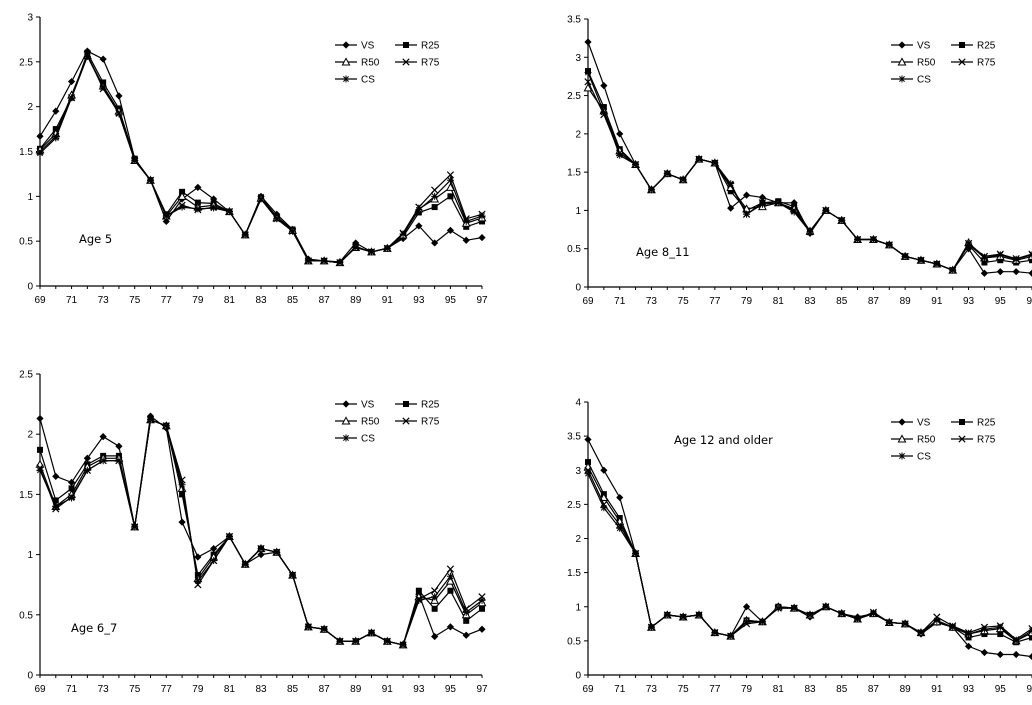 Image resolution: width=1032 pixels, height=705 pixels. What do you see at coordinates (604, 497) in the screenshot?
I see `data-point-r50` at bounding box center [604, 497].